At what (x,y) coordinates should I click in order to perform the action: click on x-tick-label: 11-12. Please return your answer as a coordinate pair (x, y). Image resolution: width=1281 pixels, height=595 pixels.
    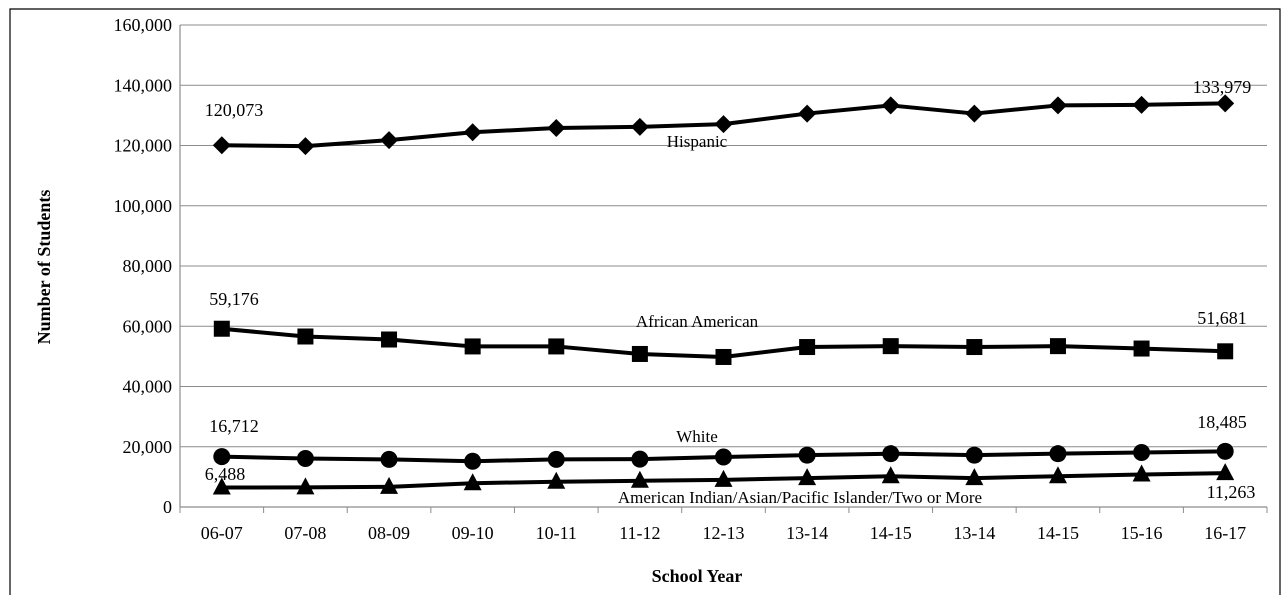
    Looking at the image, I should click on (639, 533).